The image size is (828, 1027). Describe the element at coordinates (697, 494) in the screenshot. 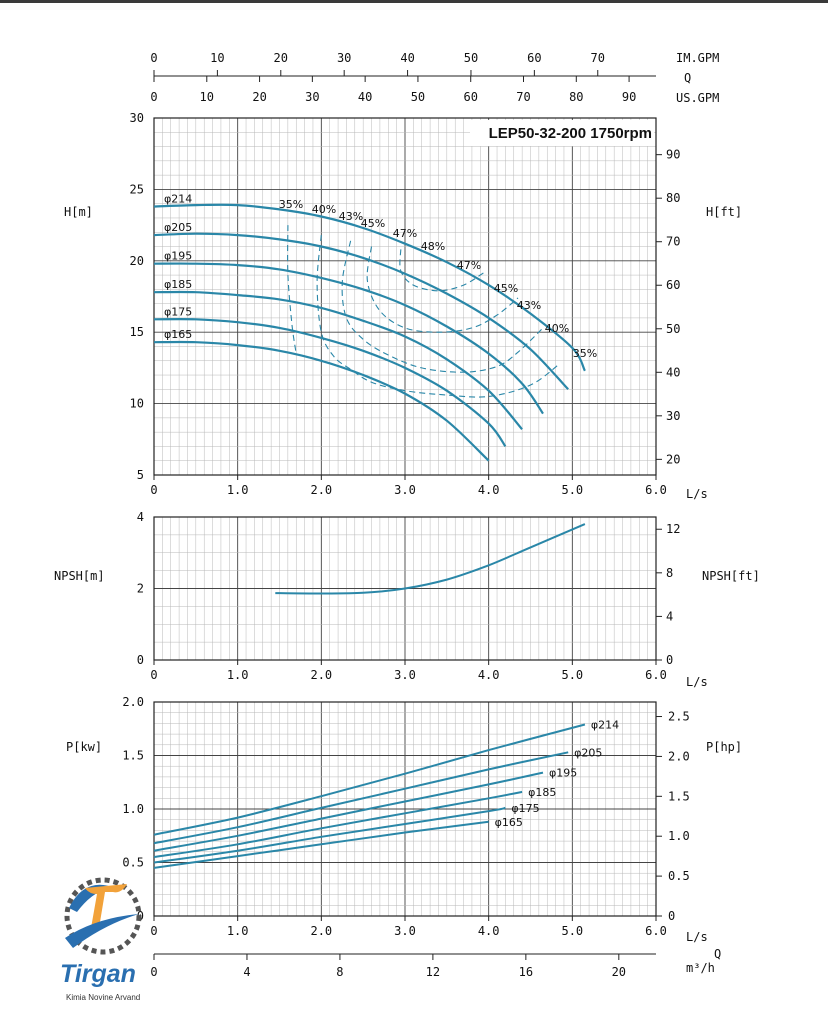

I see `x-axis-label: L/s` at that location.